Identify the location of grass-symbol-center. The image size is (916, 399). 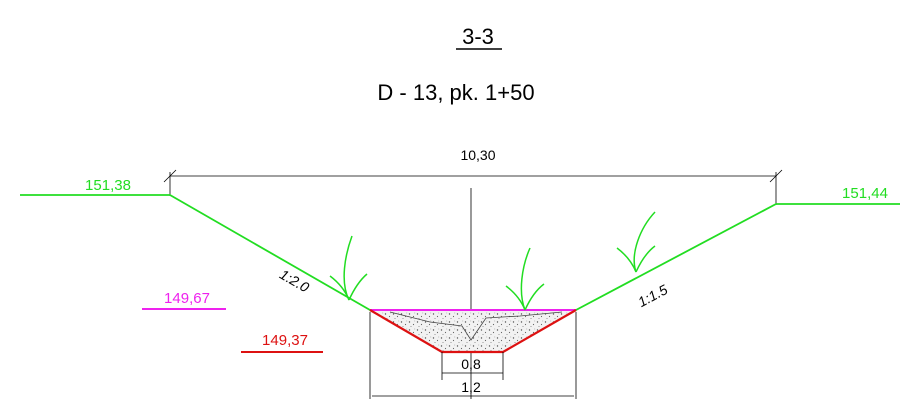
(525, 279).